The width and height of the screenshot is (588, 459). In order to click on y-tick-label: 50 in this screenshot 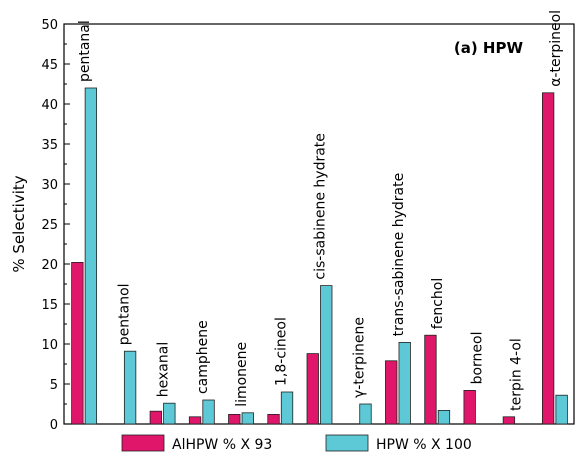, I will do `click(49, 25)`.